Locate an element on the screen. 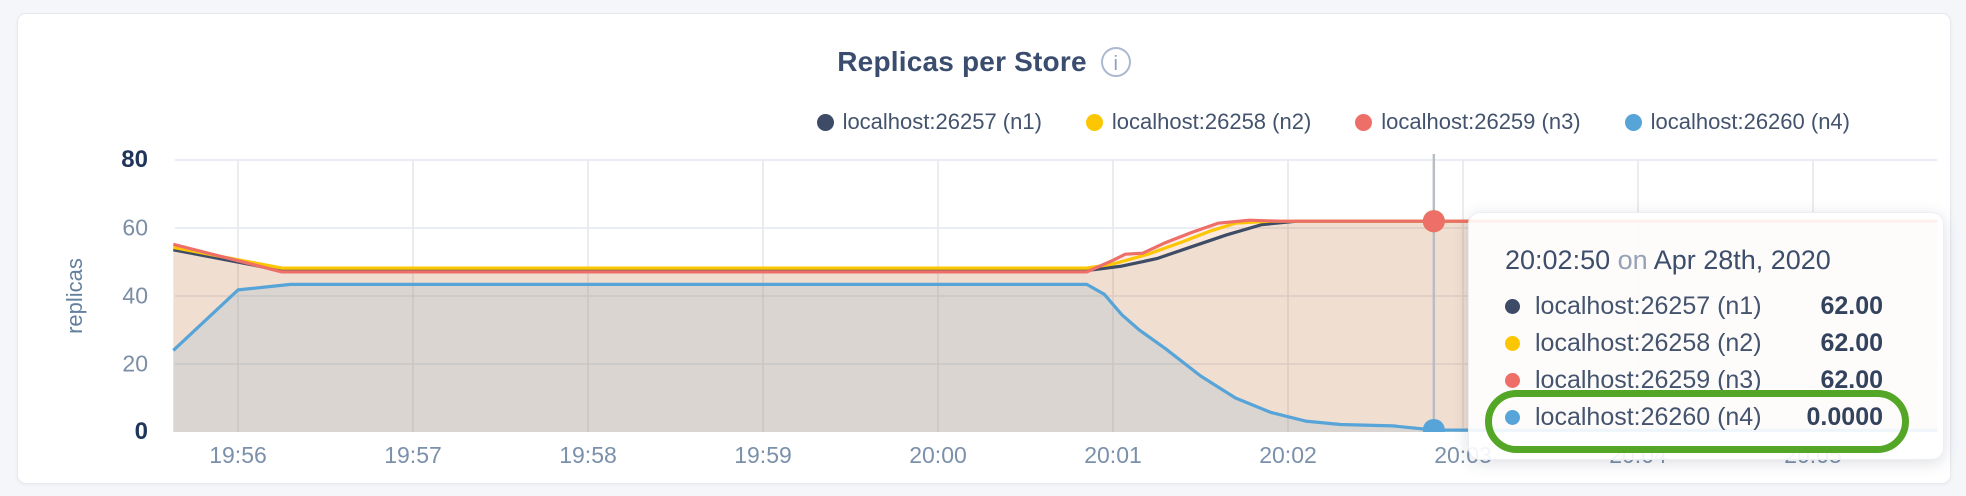  tooltip-series-label: localhost:26260 (n4) is located at coordinates (1648, 417).